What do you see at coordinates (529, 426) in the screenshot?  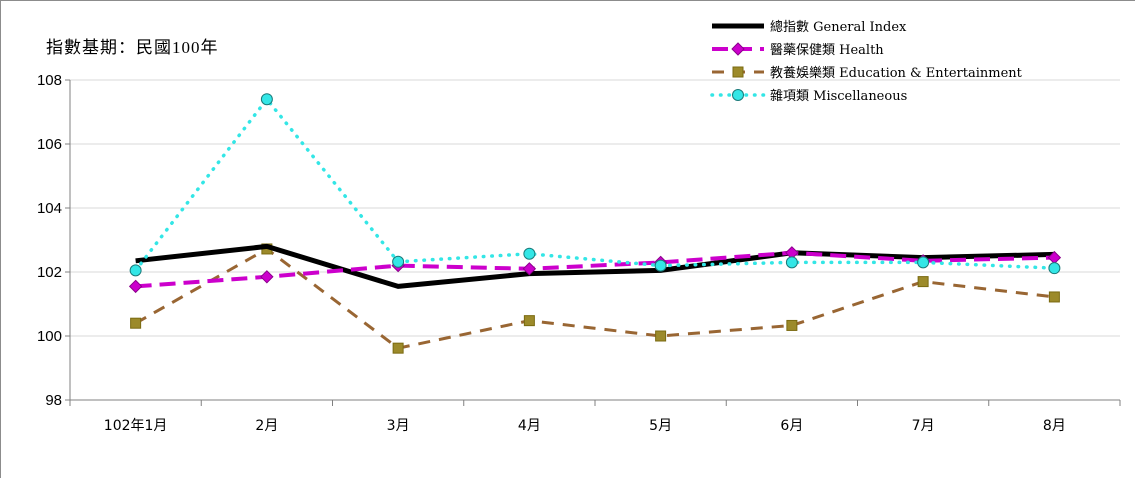 I see `x-tick-label: 4月` at bounding box center [529, 426].